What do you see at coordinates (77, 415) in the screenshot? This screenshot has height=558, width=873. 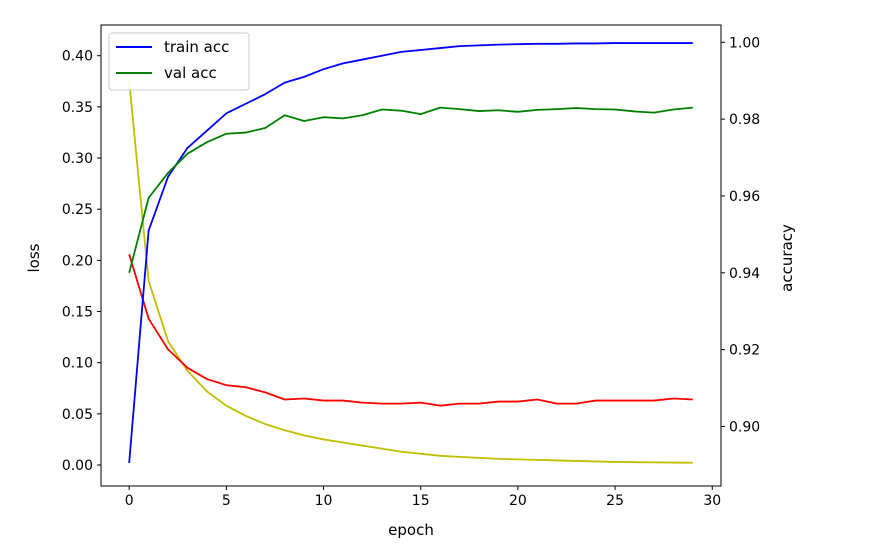 I see `left-tick-label: 0.05` at bounding box center [77, 415].